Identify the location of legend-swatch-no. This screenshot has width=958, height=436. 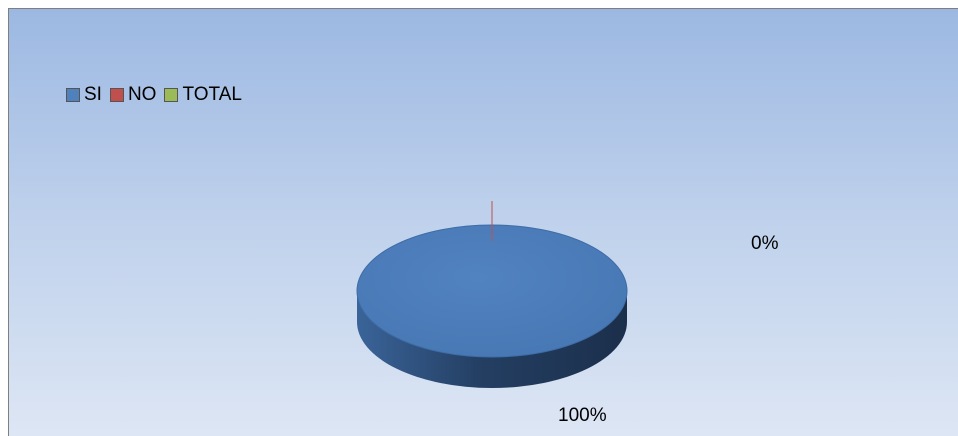
(116, 95).